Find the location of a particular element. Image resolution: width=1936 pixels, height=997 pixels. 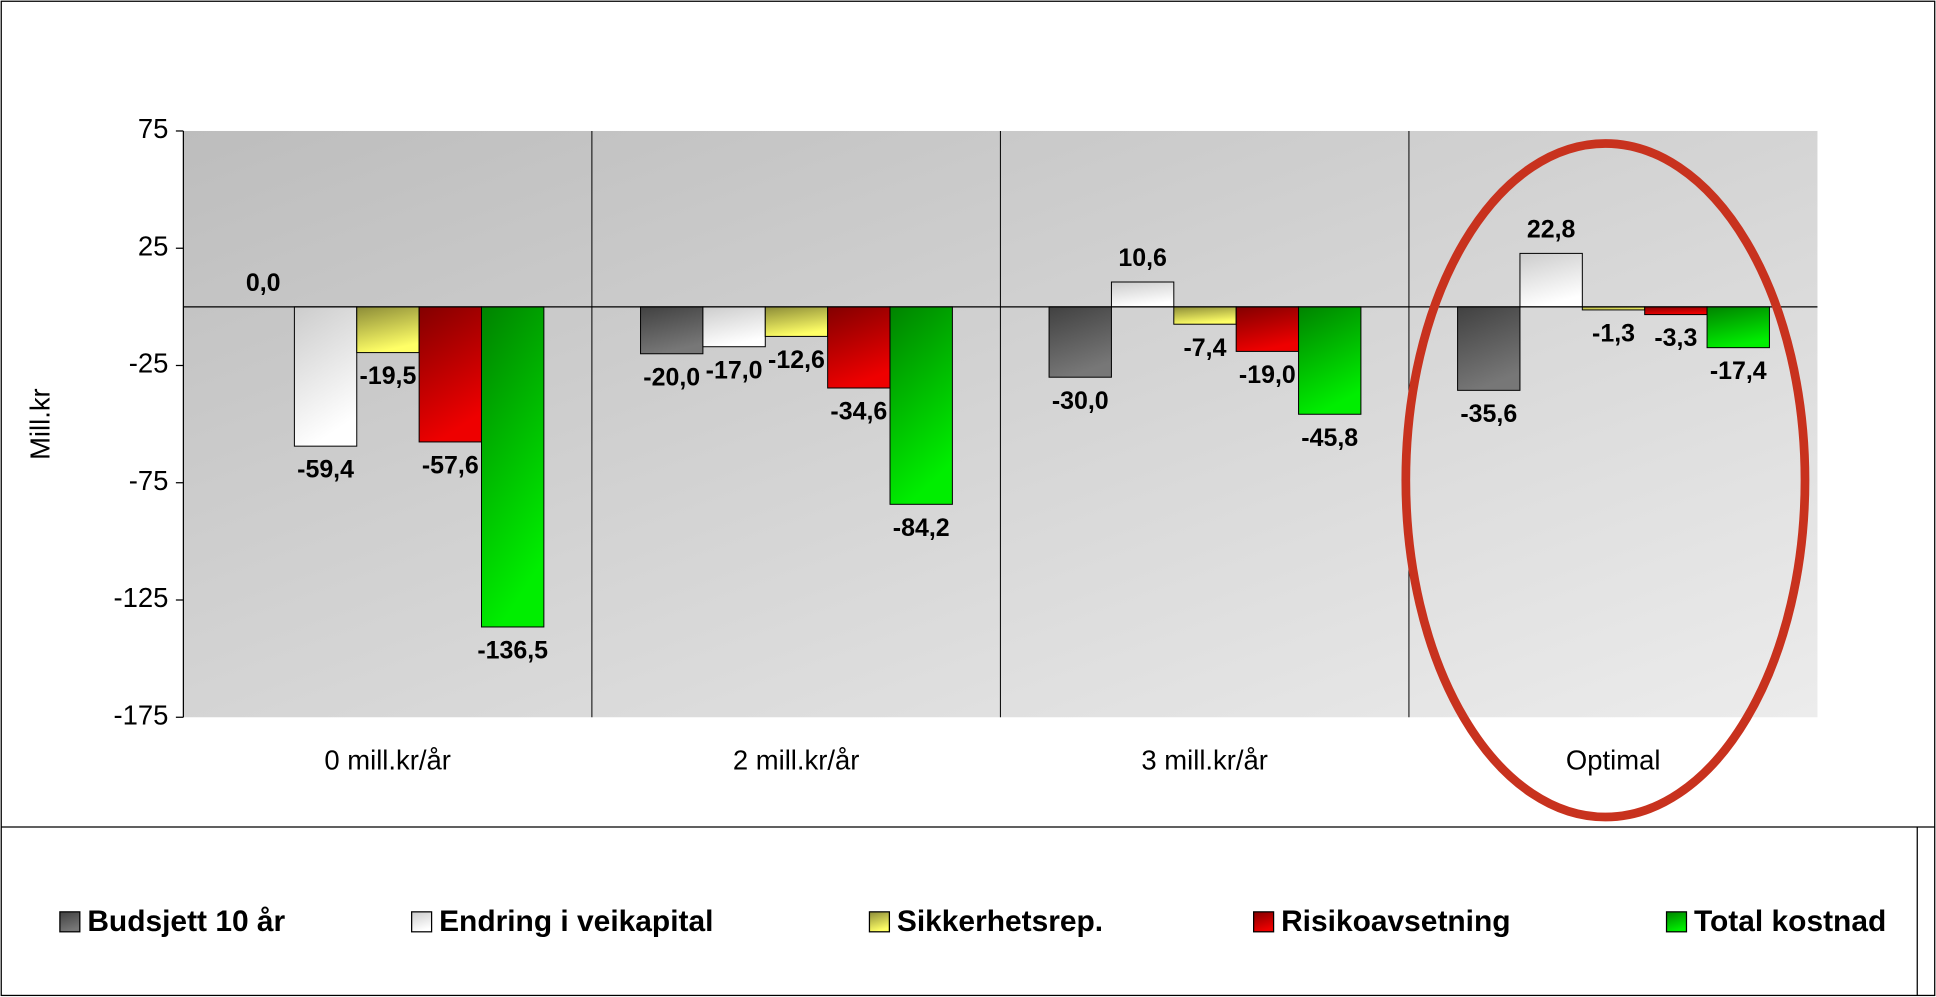

highlight-ellipse is located at coordinates (1605, 480).